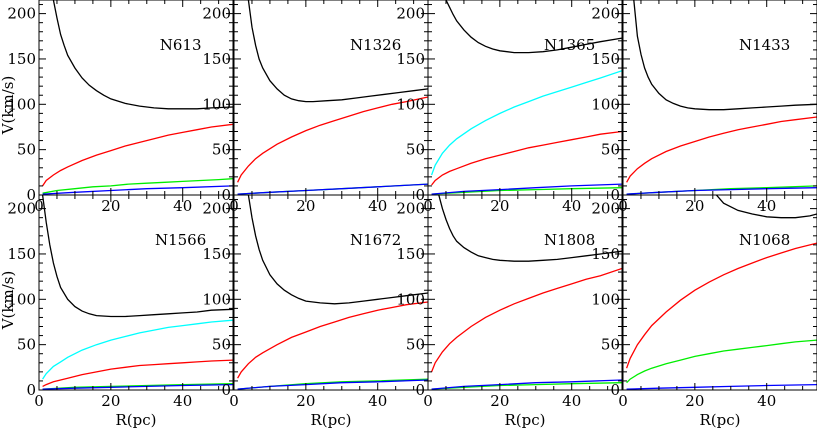 This screenshot has width=817, height=430. What do you see at coordinates (330, 420) in the screenshot?
I see `x-axis-label-2: R(pc)` at bounding box center [330, 420].